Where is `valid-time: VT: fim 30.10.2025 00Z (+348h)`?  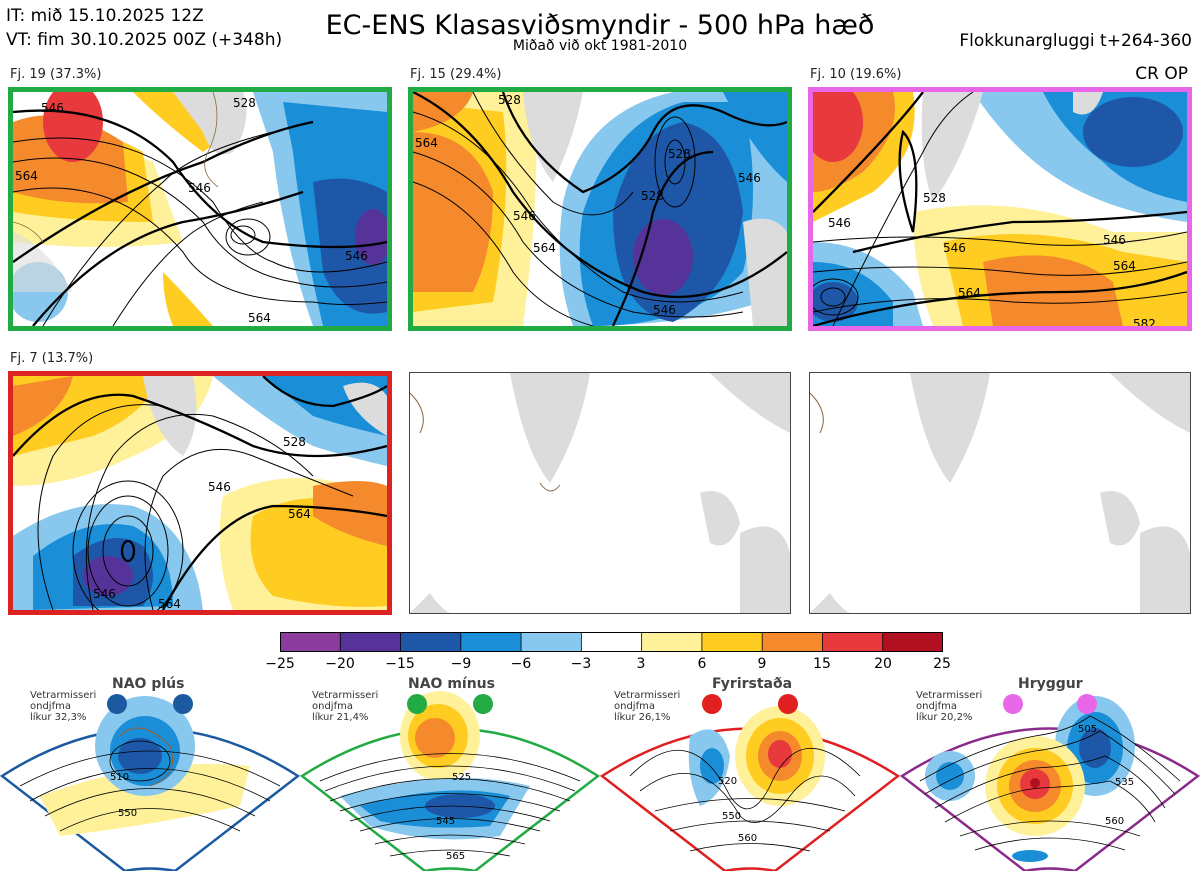
valid-time: VT: fim 30.10.2025 00Z (+348h) is located at coordinates (144, 40).